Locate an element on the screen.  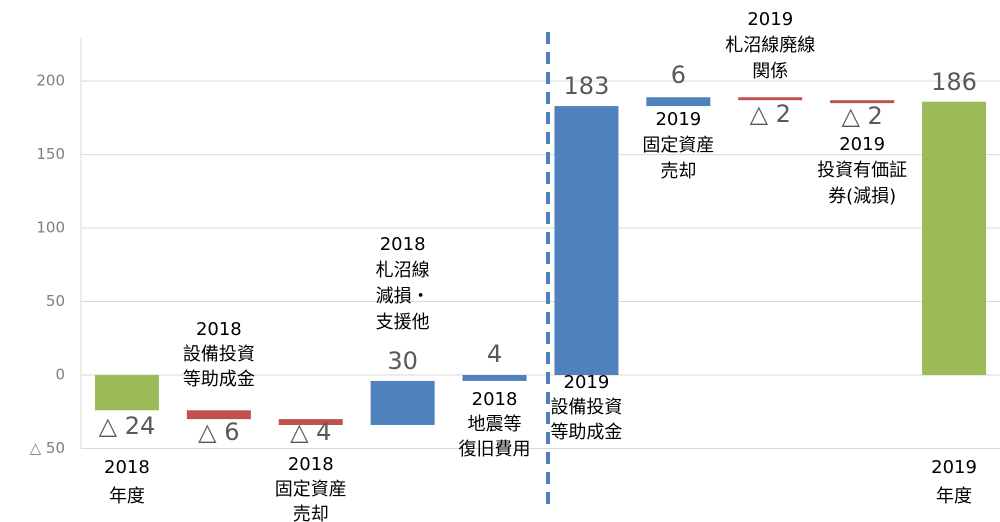
value-label: 30 is located at coordinates (402, 361).